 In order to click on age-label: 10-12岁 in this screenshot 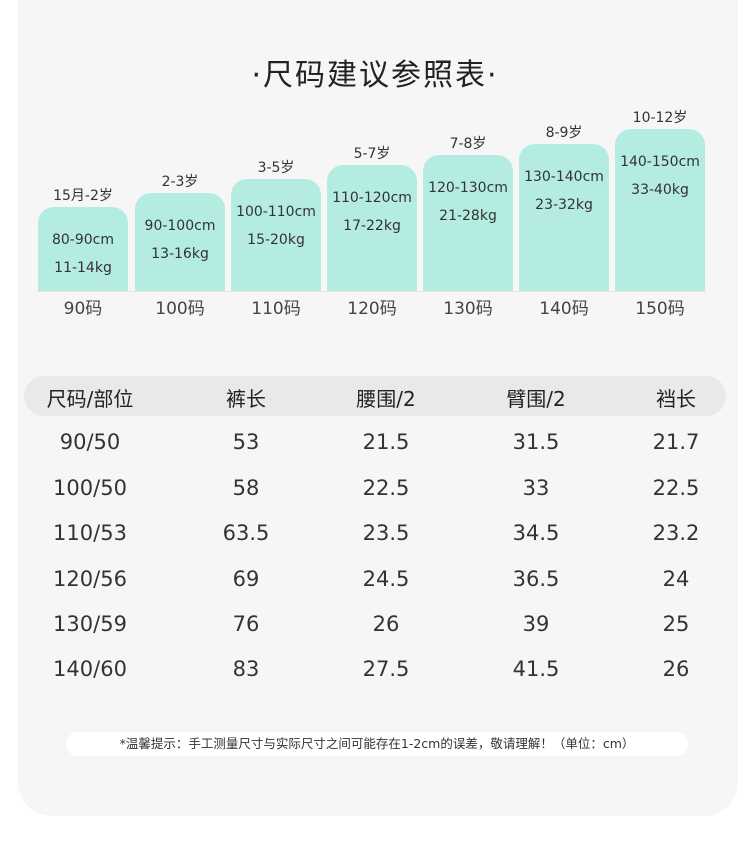, I will do `click(660, 118)`.